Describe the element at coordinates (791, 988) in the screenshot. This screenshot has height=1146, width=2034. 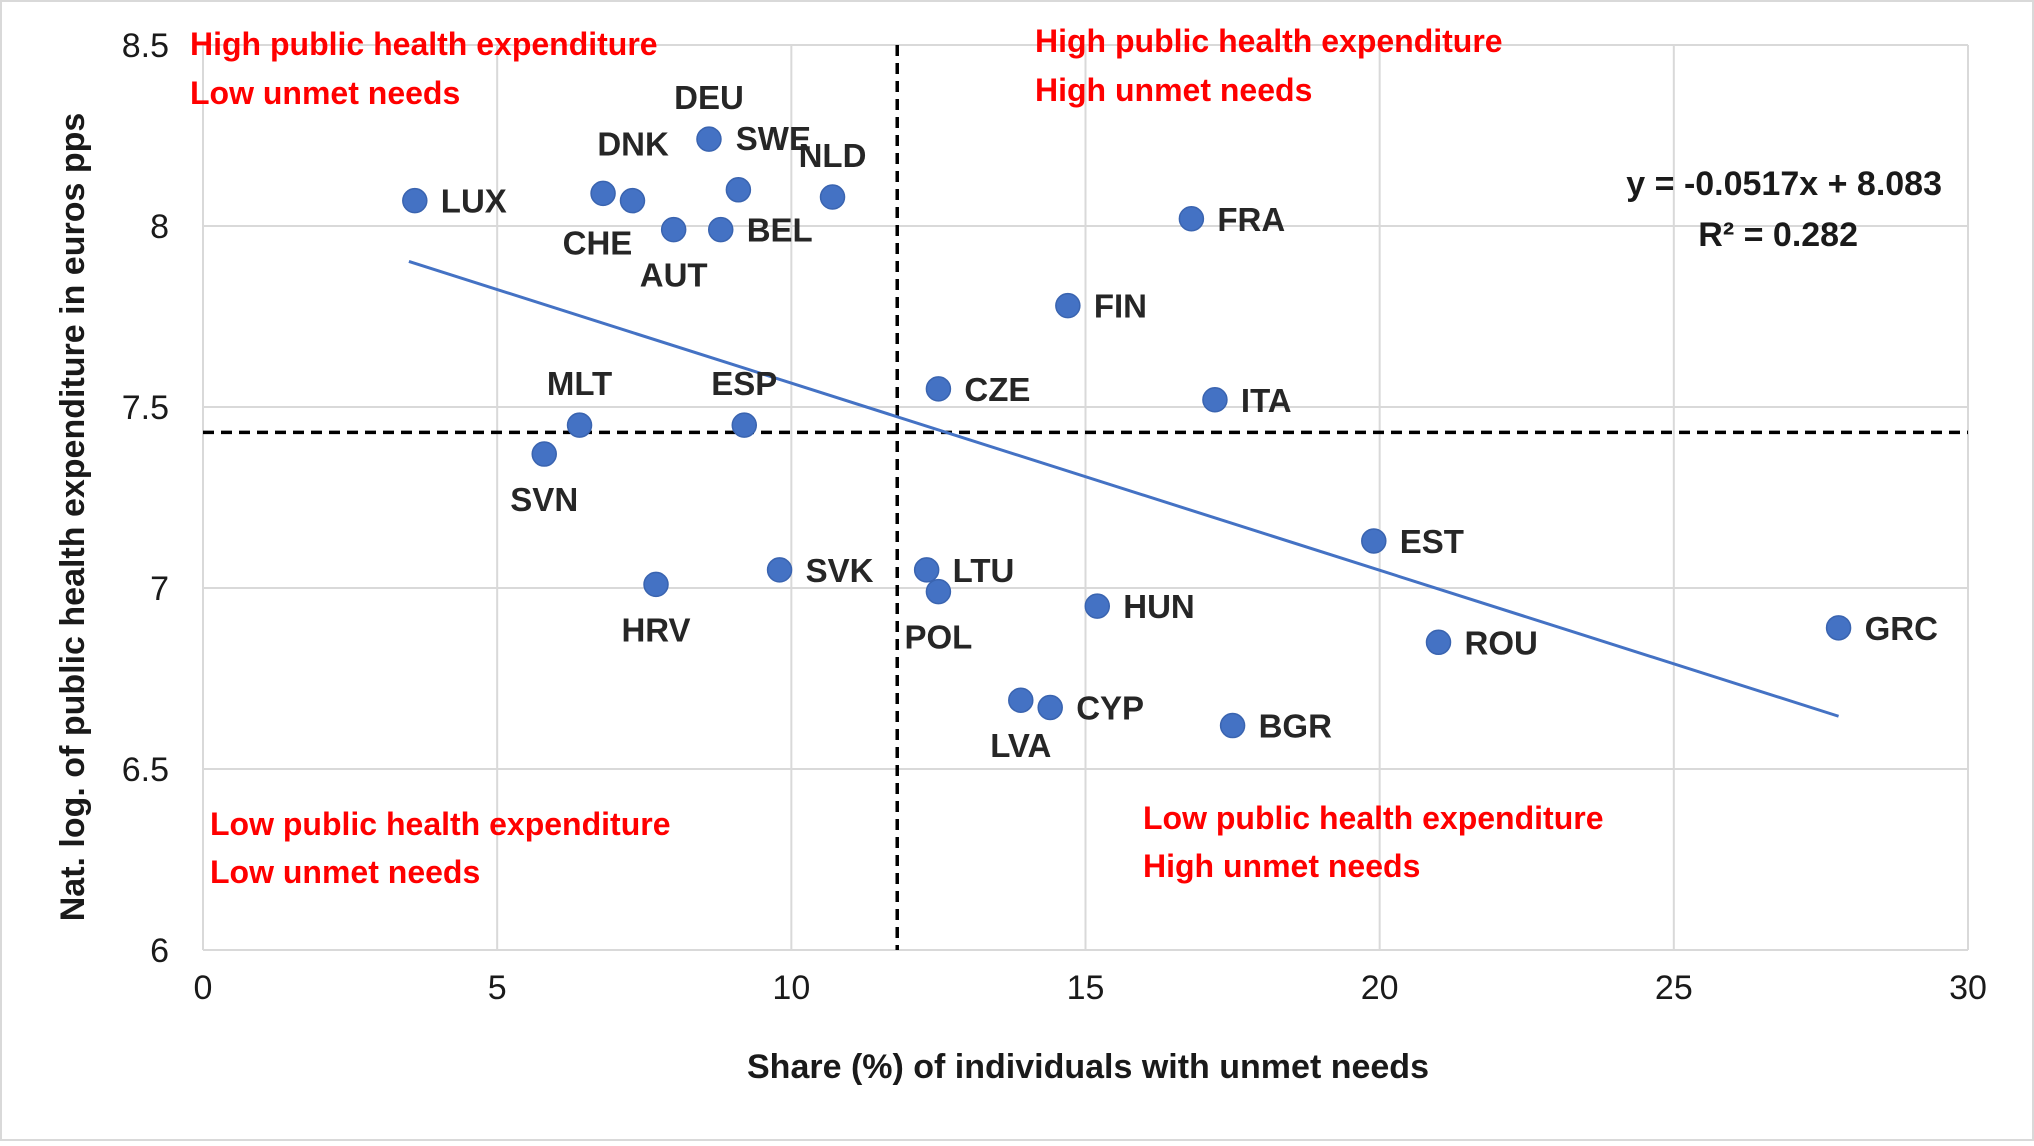
I see `x-tick-label: 10` at that location.